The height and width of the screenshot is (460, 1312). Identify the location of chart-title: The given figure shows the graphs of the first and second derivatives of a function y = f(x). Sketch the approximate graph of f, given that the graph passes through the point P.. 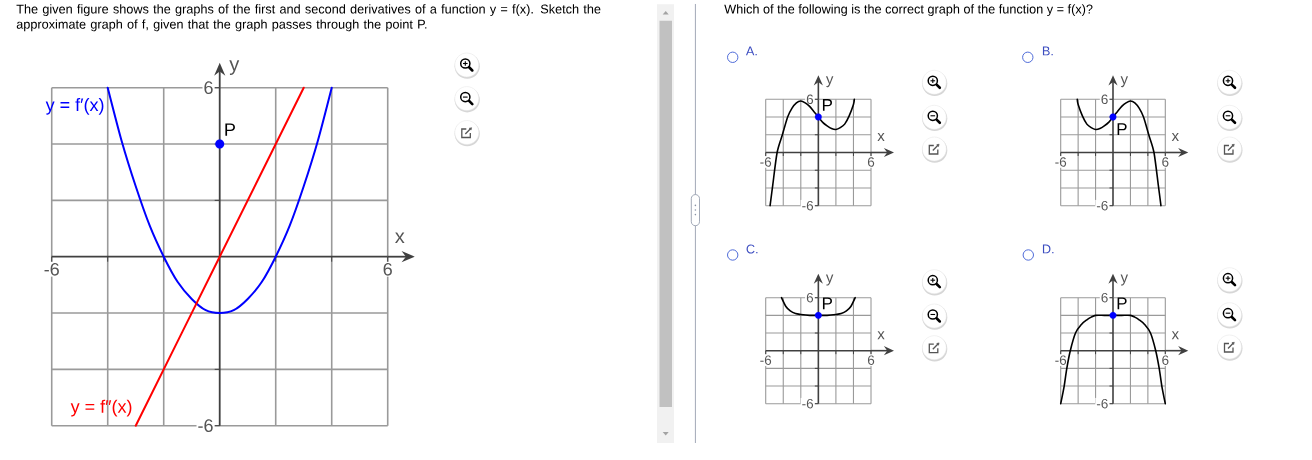
(308, 18).